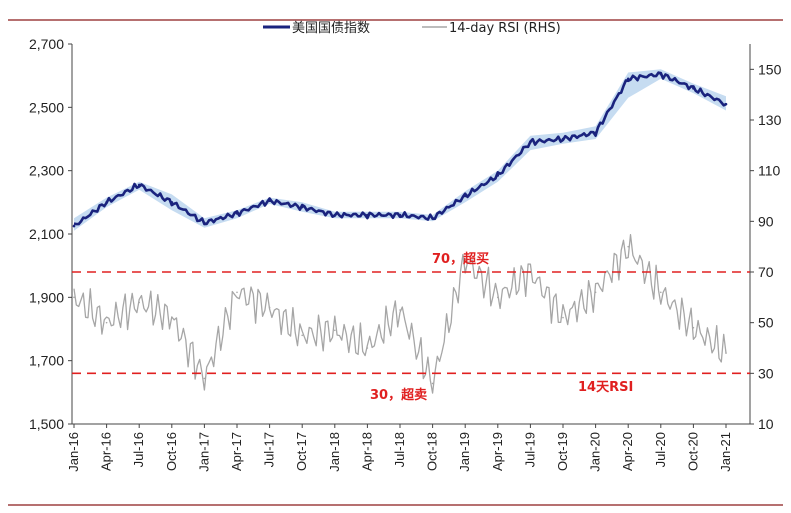 This screenshot has width=791, height=513. Describe the element at coordinates (236, 451) in the screenshot. I see `x-tick-label: Apr-17` at that location.